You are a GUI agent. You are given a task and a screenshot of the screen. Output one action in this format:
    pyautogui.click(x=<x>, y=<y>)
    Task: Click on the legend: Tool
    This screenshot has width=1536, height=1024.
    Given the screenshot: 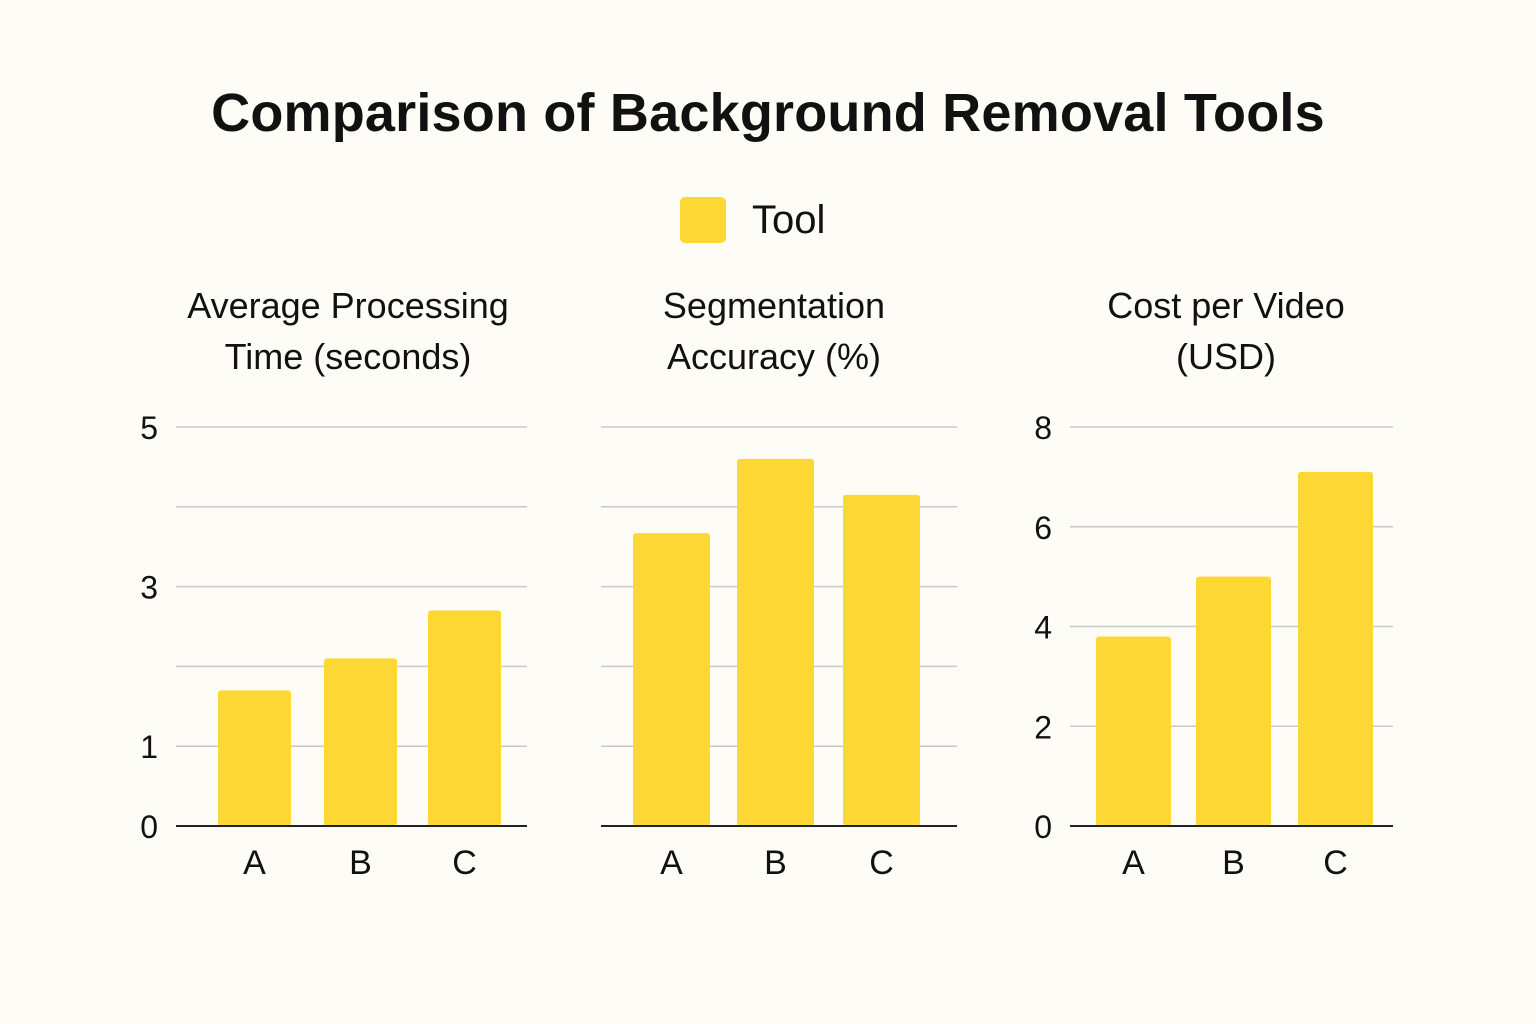 What is the action you would take?
    pyautogui.click(x=752, y=220)
    